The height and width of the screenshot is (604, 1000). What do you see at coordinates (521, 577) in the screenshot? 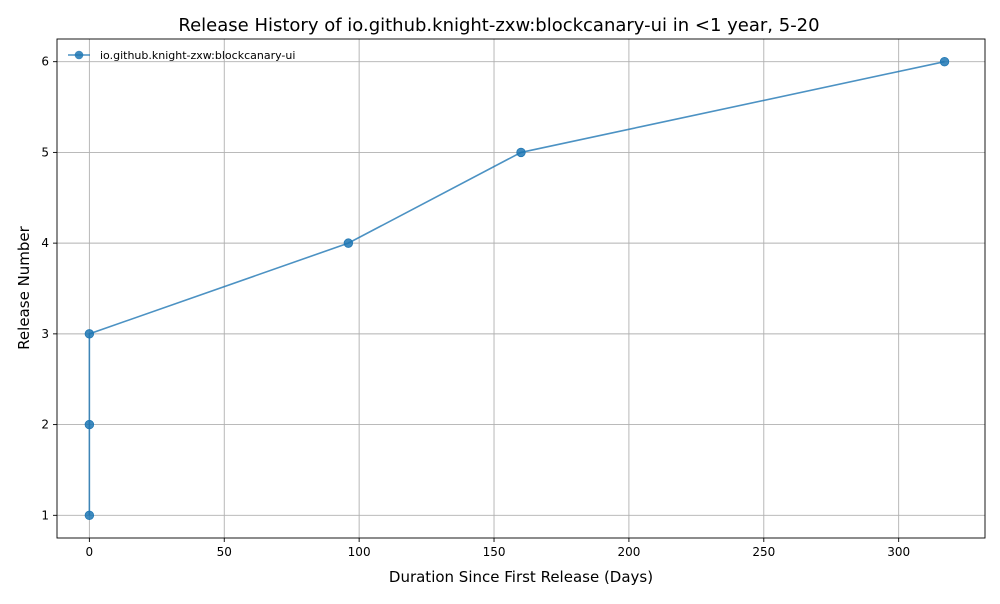
I see `x-axis-label: Duration Since First Release (Days)` at bounding box center [521, 577].